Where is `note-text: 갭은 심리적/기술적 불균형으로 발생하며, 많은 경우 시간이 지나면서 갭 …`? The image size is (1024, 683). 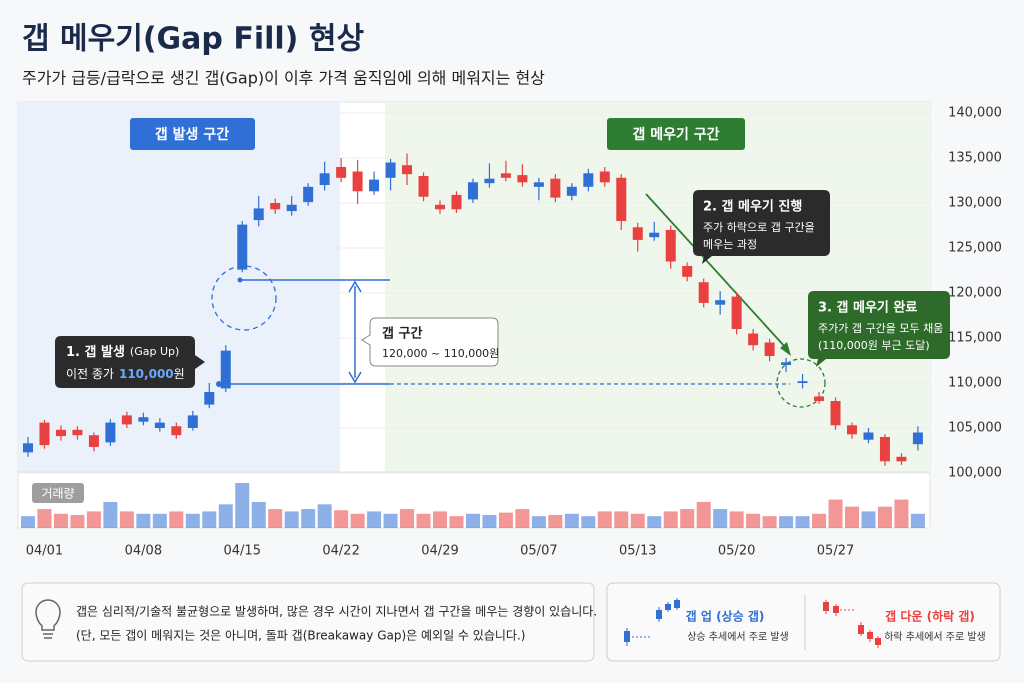 note-text: 갭은 심리적/기술적 불균형으로 발생하며, 많은 경우 시간이 지나면서 갭 … is located at coordinates (336, 612).